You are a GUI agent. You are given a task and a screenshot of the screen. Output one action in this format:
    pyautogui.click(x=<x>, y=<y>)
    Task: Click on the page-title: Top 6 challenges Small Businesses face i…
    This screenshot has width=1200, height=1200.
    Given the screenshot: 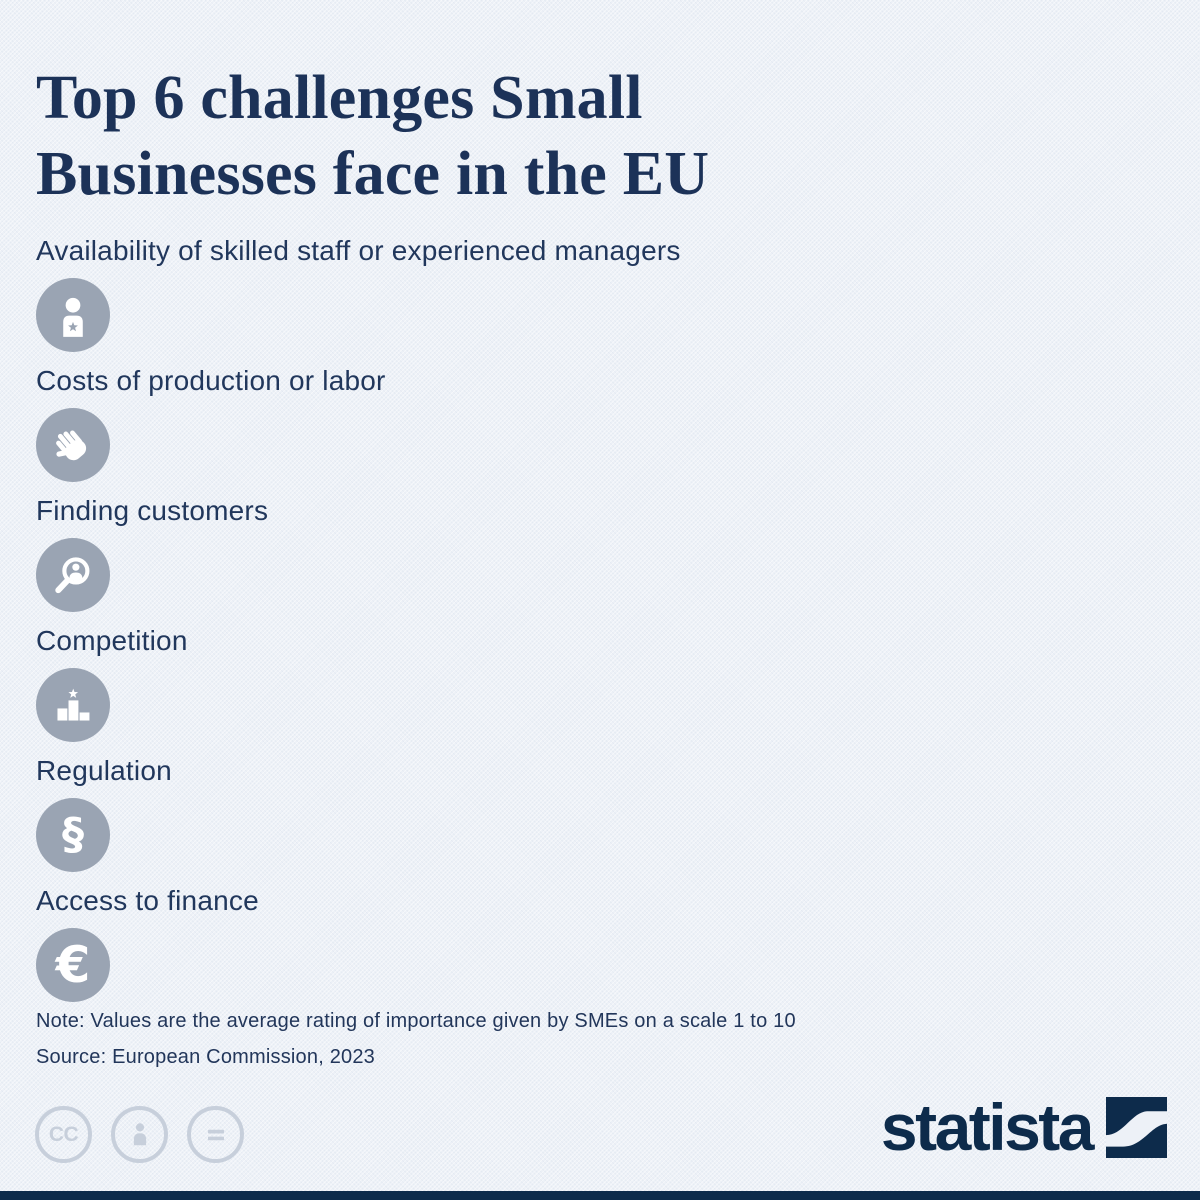 What is the action you would take?
    pyautogui.click(x=373, y=136)
    